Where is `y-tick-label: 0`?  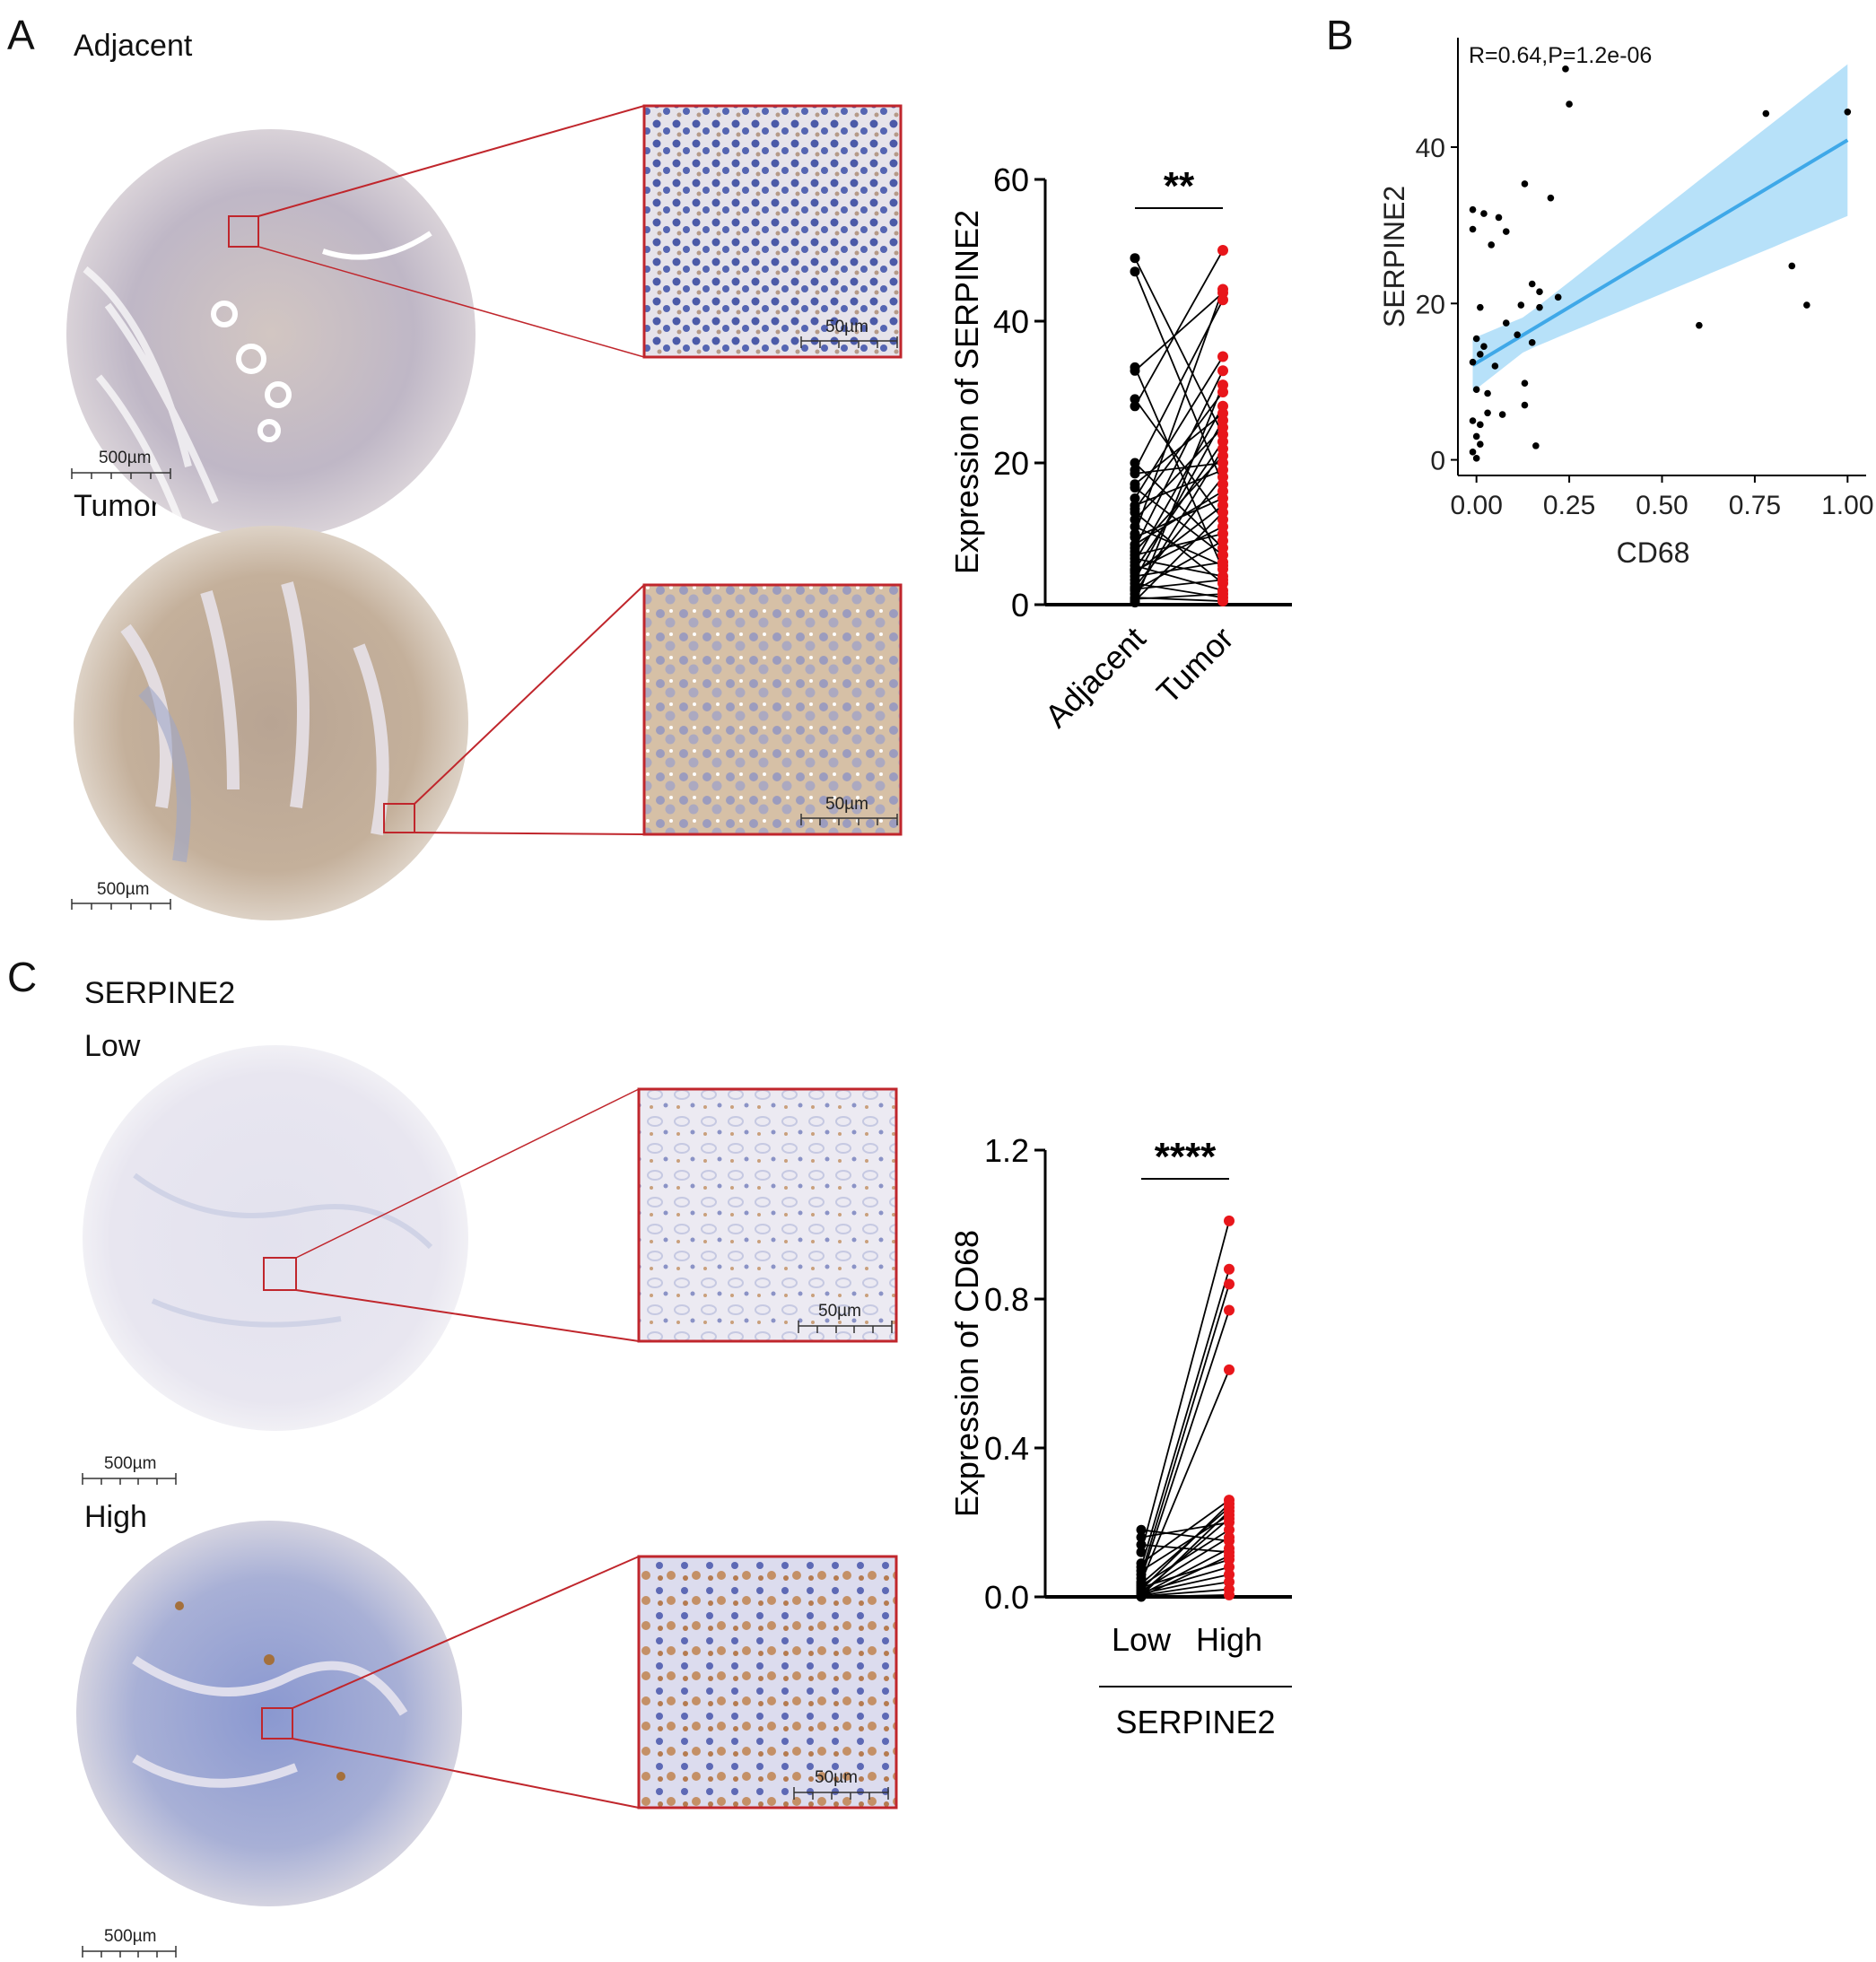 y-tick-label: 0 is located at coordinates (1437, 462).